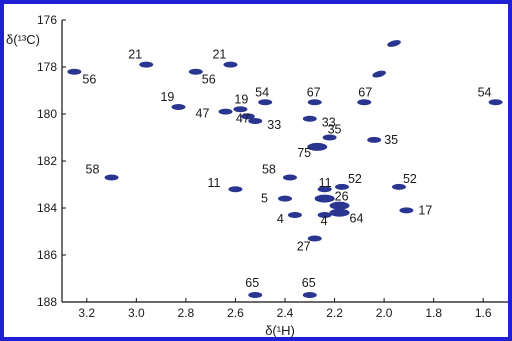 The image size is (512, 341). What do you see at coordinates (47, 255) in the screenshot?
I see `y-tick-label: 186` at bounding box center [47, 255].